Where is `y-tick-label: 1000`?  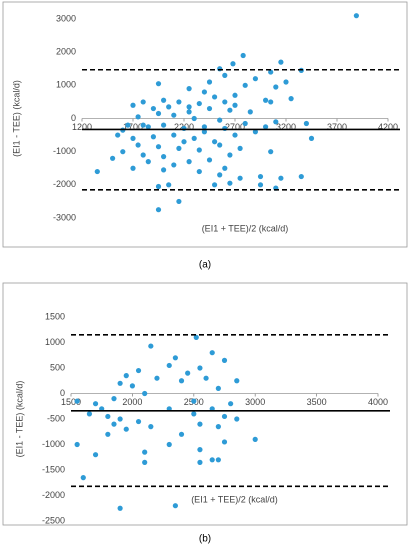
y-tick-label: 1000 is located at coordinates (55, 342).